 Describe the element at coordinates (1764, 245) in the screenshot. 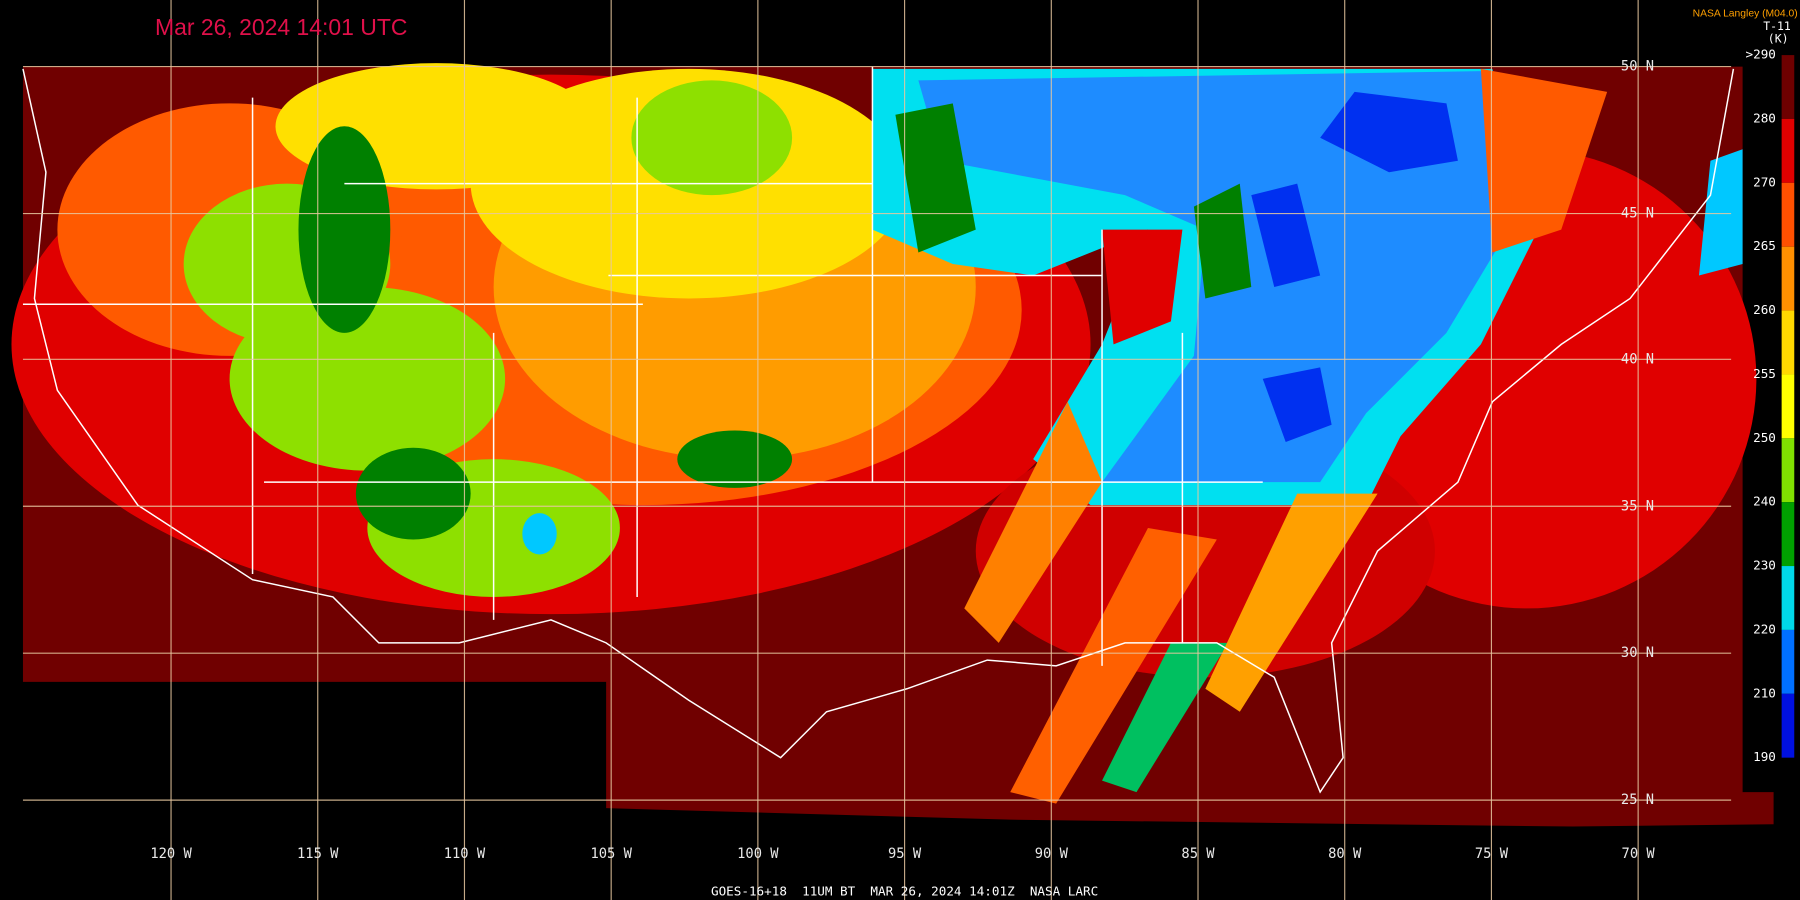

I see `colorbar-label: 265` at that location.